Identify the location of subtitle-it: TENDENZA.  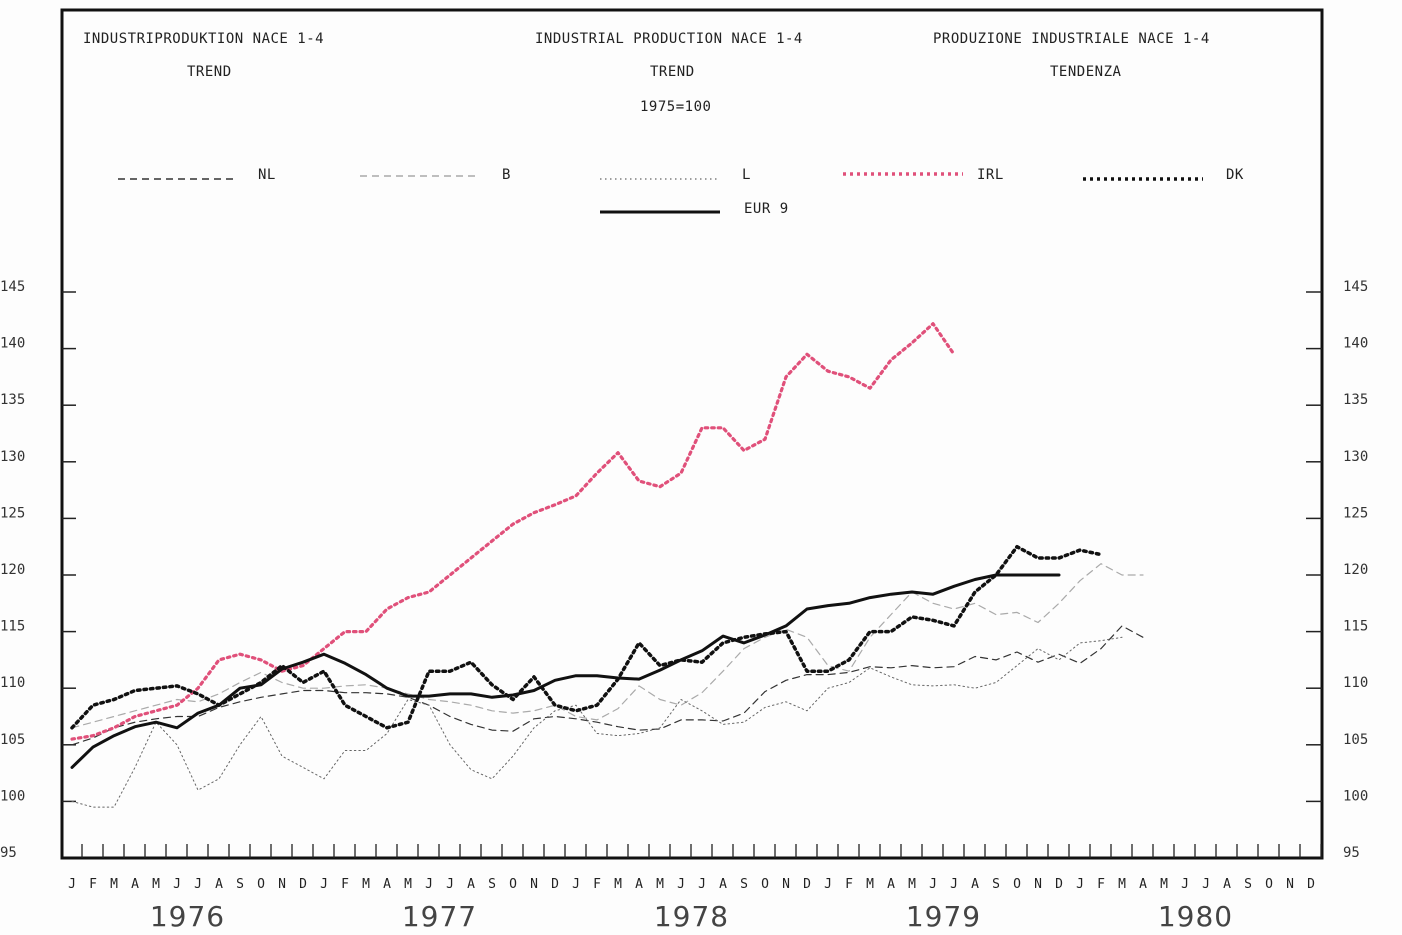
(1086, 72).